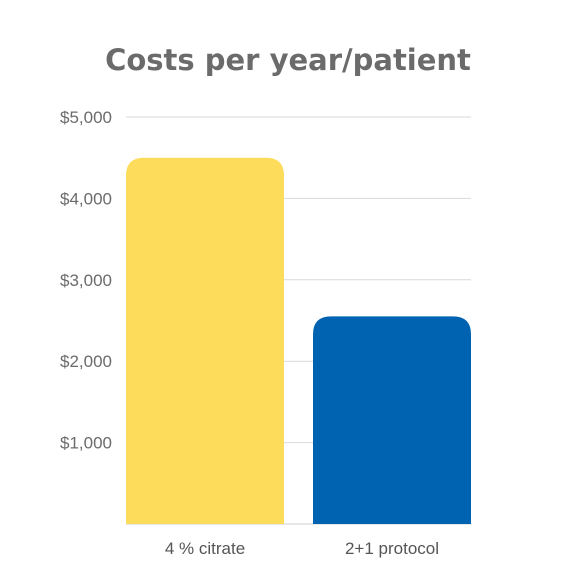 Image resolution: width=576 pixels, height=576 pixels. I want to click on y-axis-ticks: $1,000 $2,000 $3,000 $4,000 $5,000, so click(86, 280).